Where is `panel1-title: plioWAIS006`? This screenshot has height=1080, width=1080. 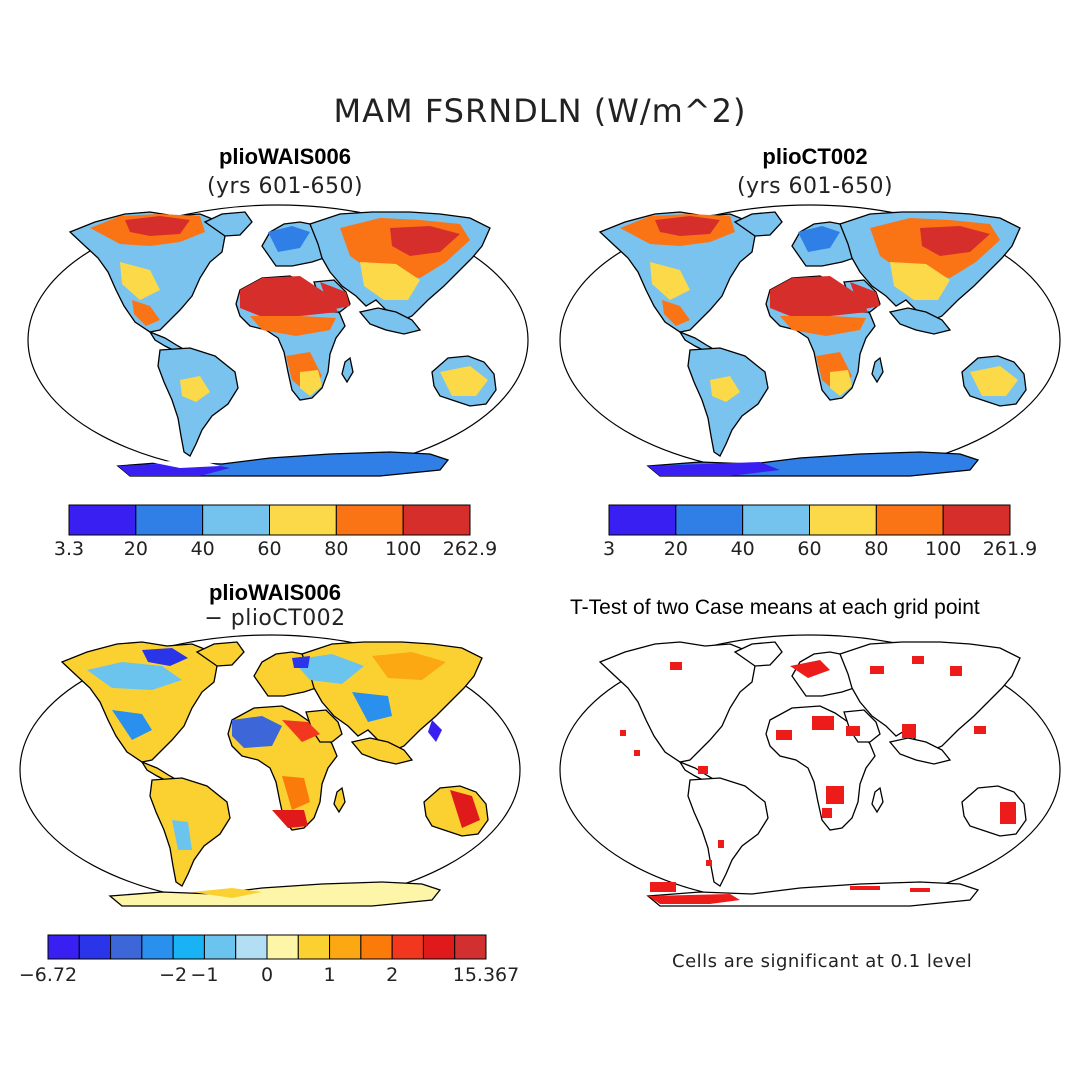 panel1-title: plioWAIS006 is located at coordinates (285, 156).